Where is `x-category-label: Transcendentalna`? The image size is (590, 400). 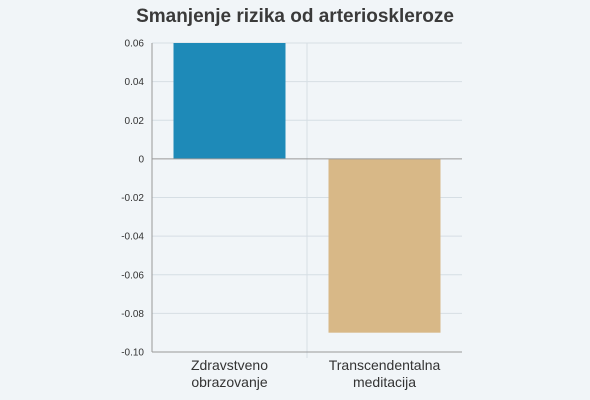 x-category-label: Transcendentalna is located at coordinates (385, 365).